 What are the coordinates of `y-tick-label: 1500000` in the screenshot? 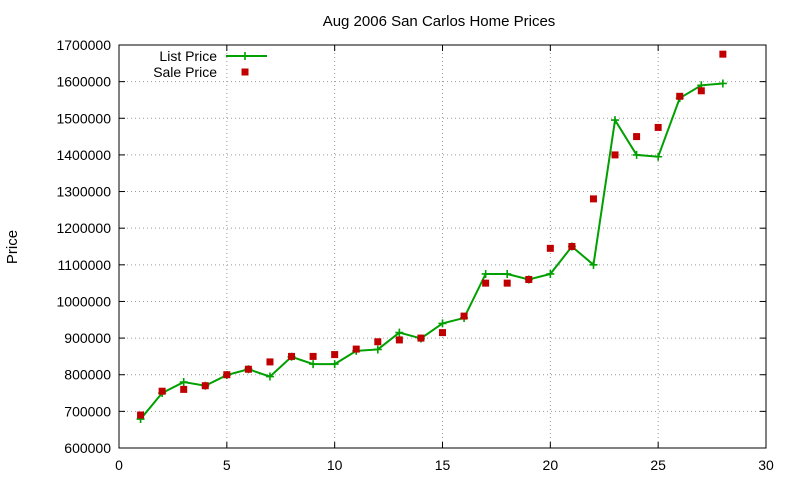 It's located at (83, 118).